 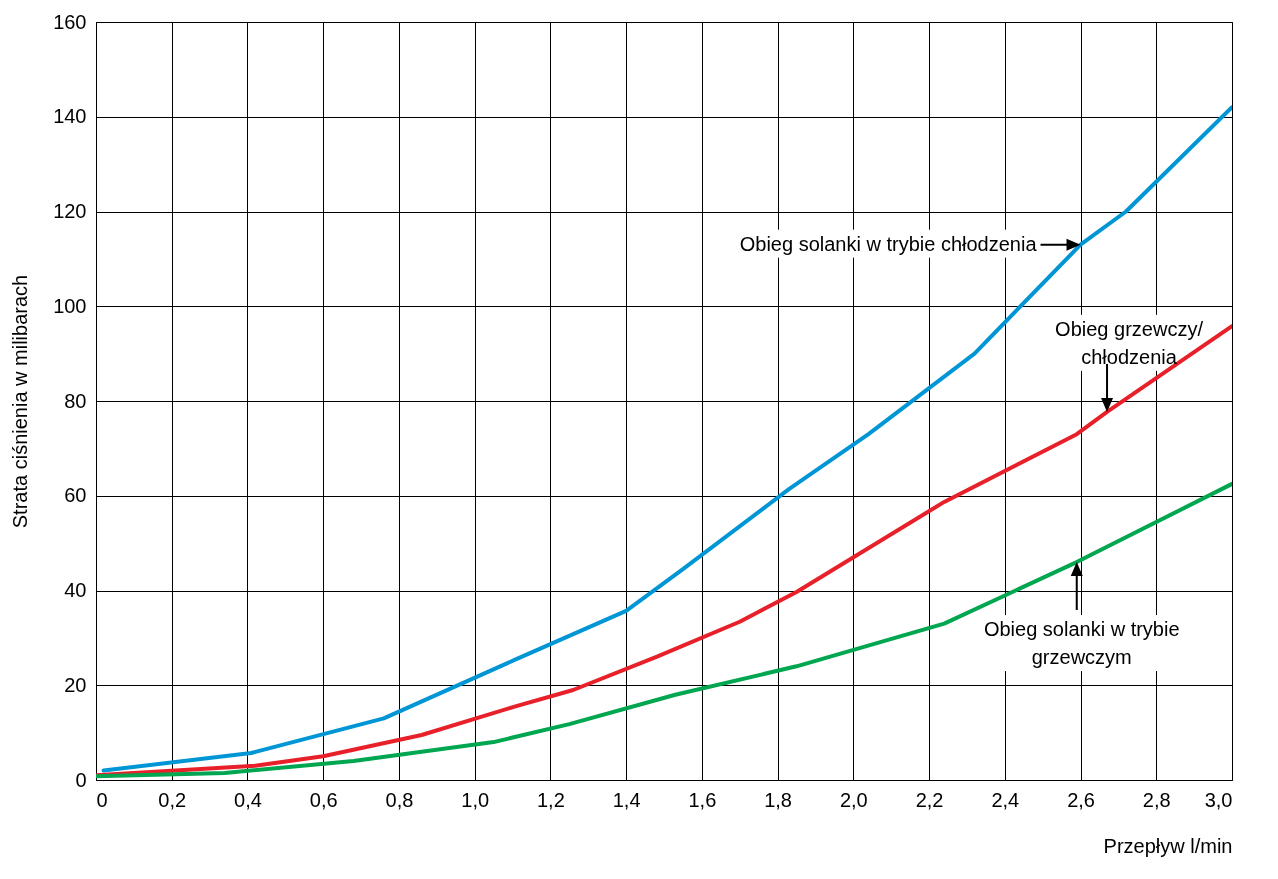 I want to click on x-tick-label: 0,6, so click(x=323, y=799).